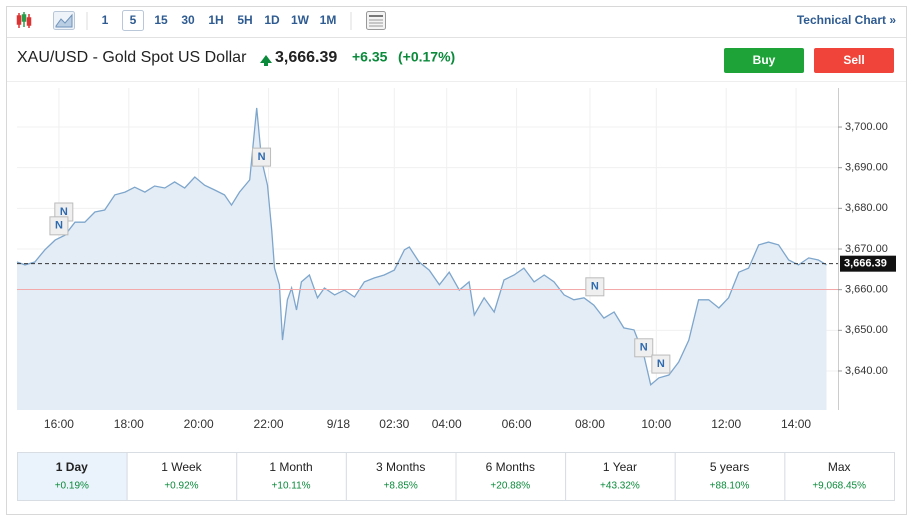  Describe the element at coordinates (590, 424) in the screenshot. I see `x-tick-label: 08:00` at that location.